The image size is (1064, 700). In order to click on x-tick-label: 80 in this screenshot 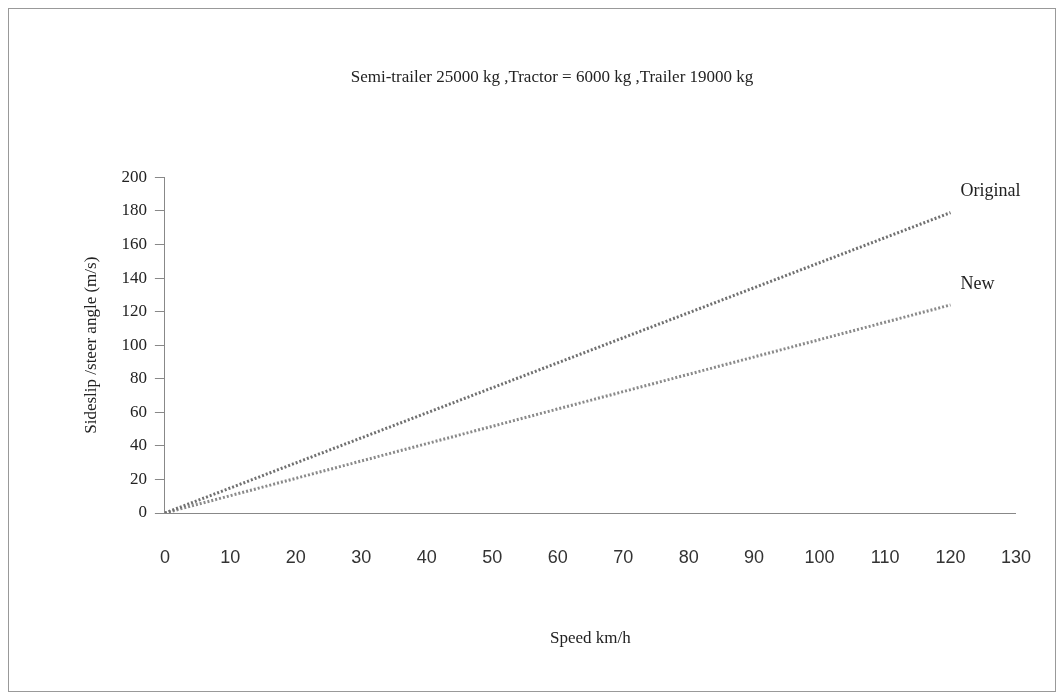, I will do `click(688, 556)`.